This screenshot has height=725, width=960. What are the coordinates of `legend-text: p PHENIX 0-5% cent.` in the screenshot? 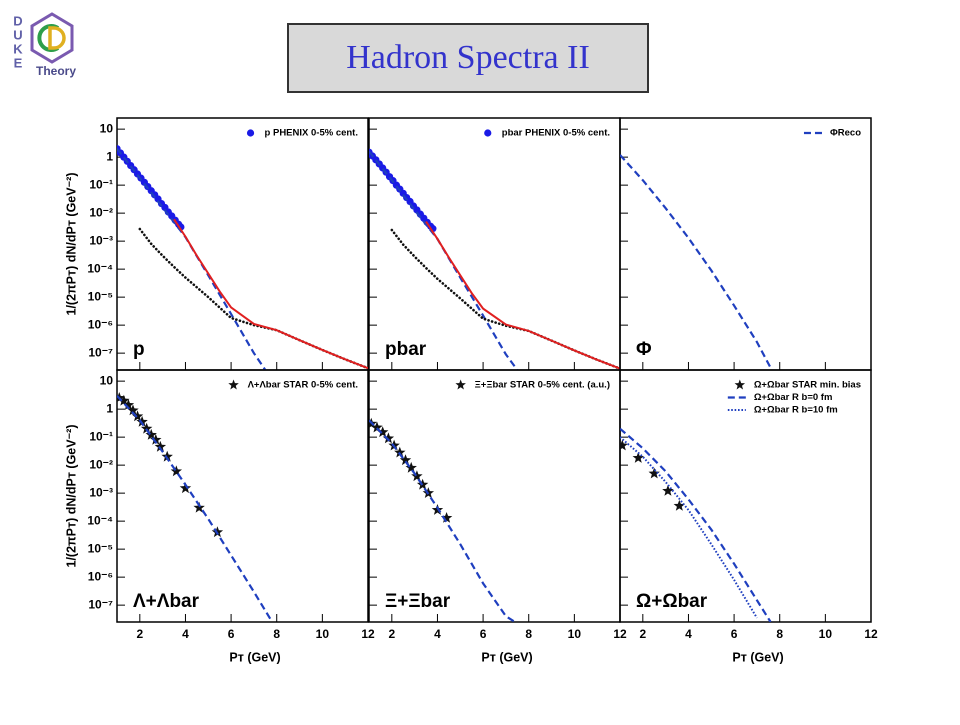 It's located at (311, 133).